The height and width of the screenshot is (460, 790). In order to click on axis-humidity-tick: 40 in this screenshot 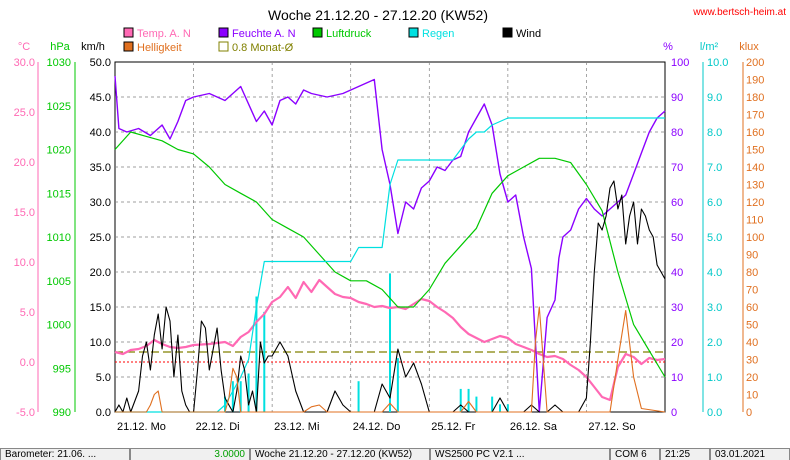, I will do `click(677, 273)`.